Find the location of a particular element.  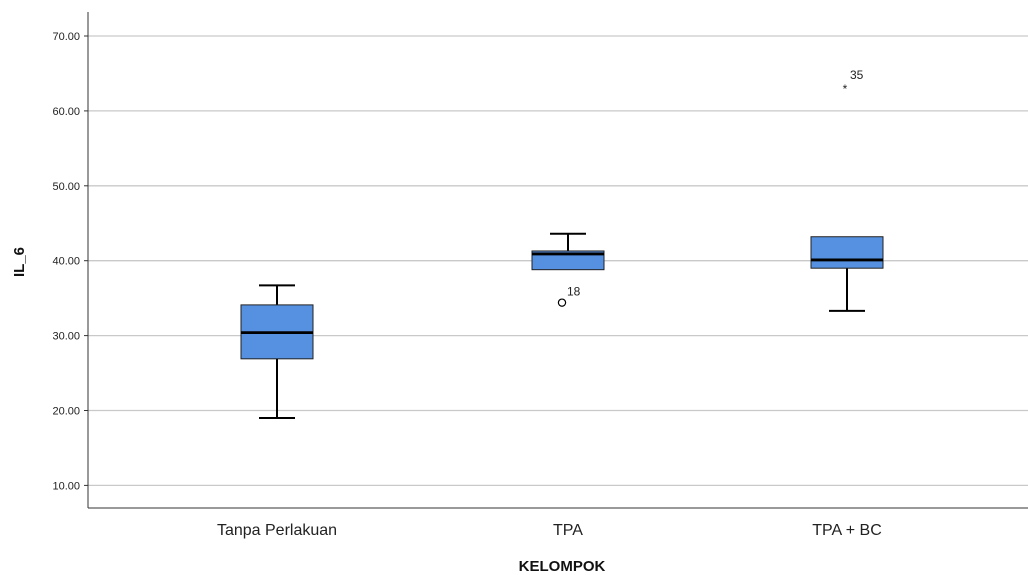

x-axis-ticks: Tanpa Perlakuan TPA TPA + BC is located at coordinates (549, 530).